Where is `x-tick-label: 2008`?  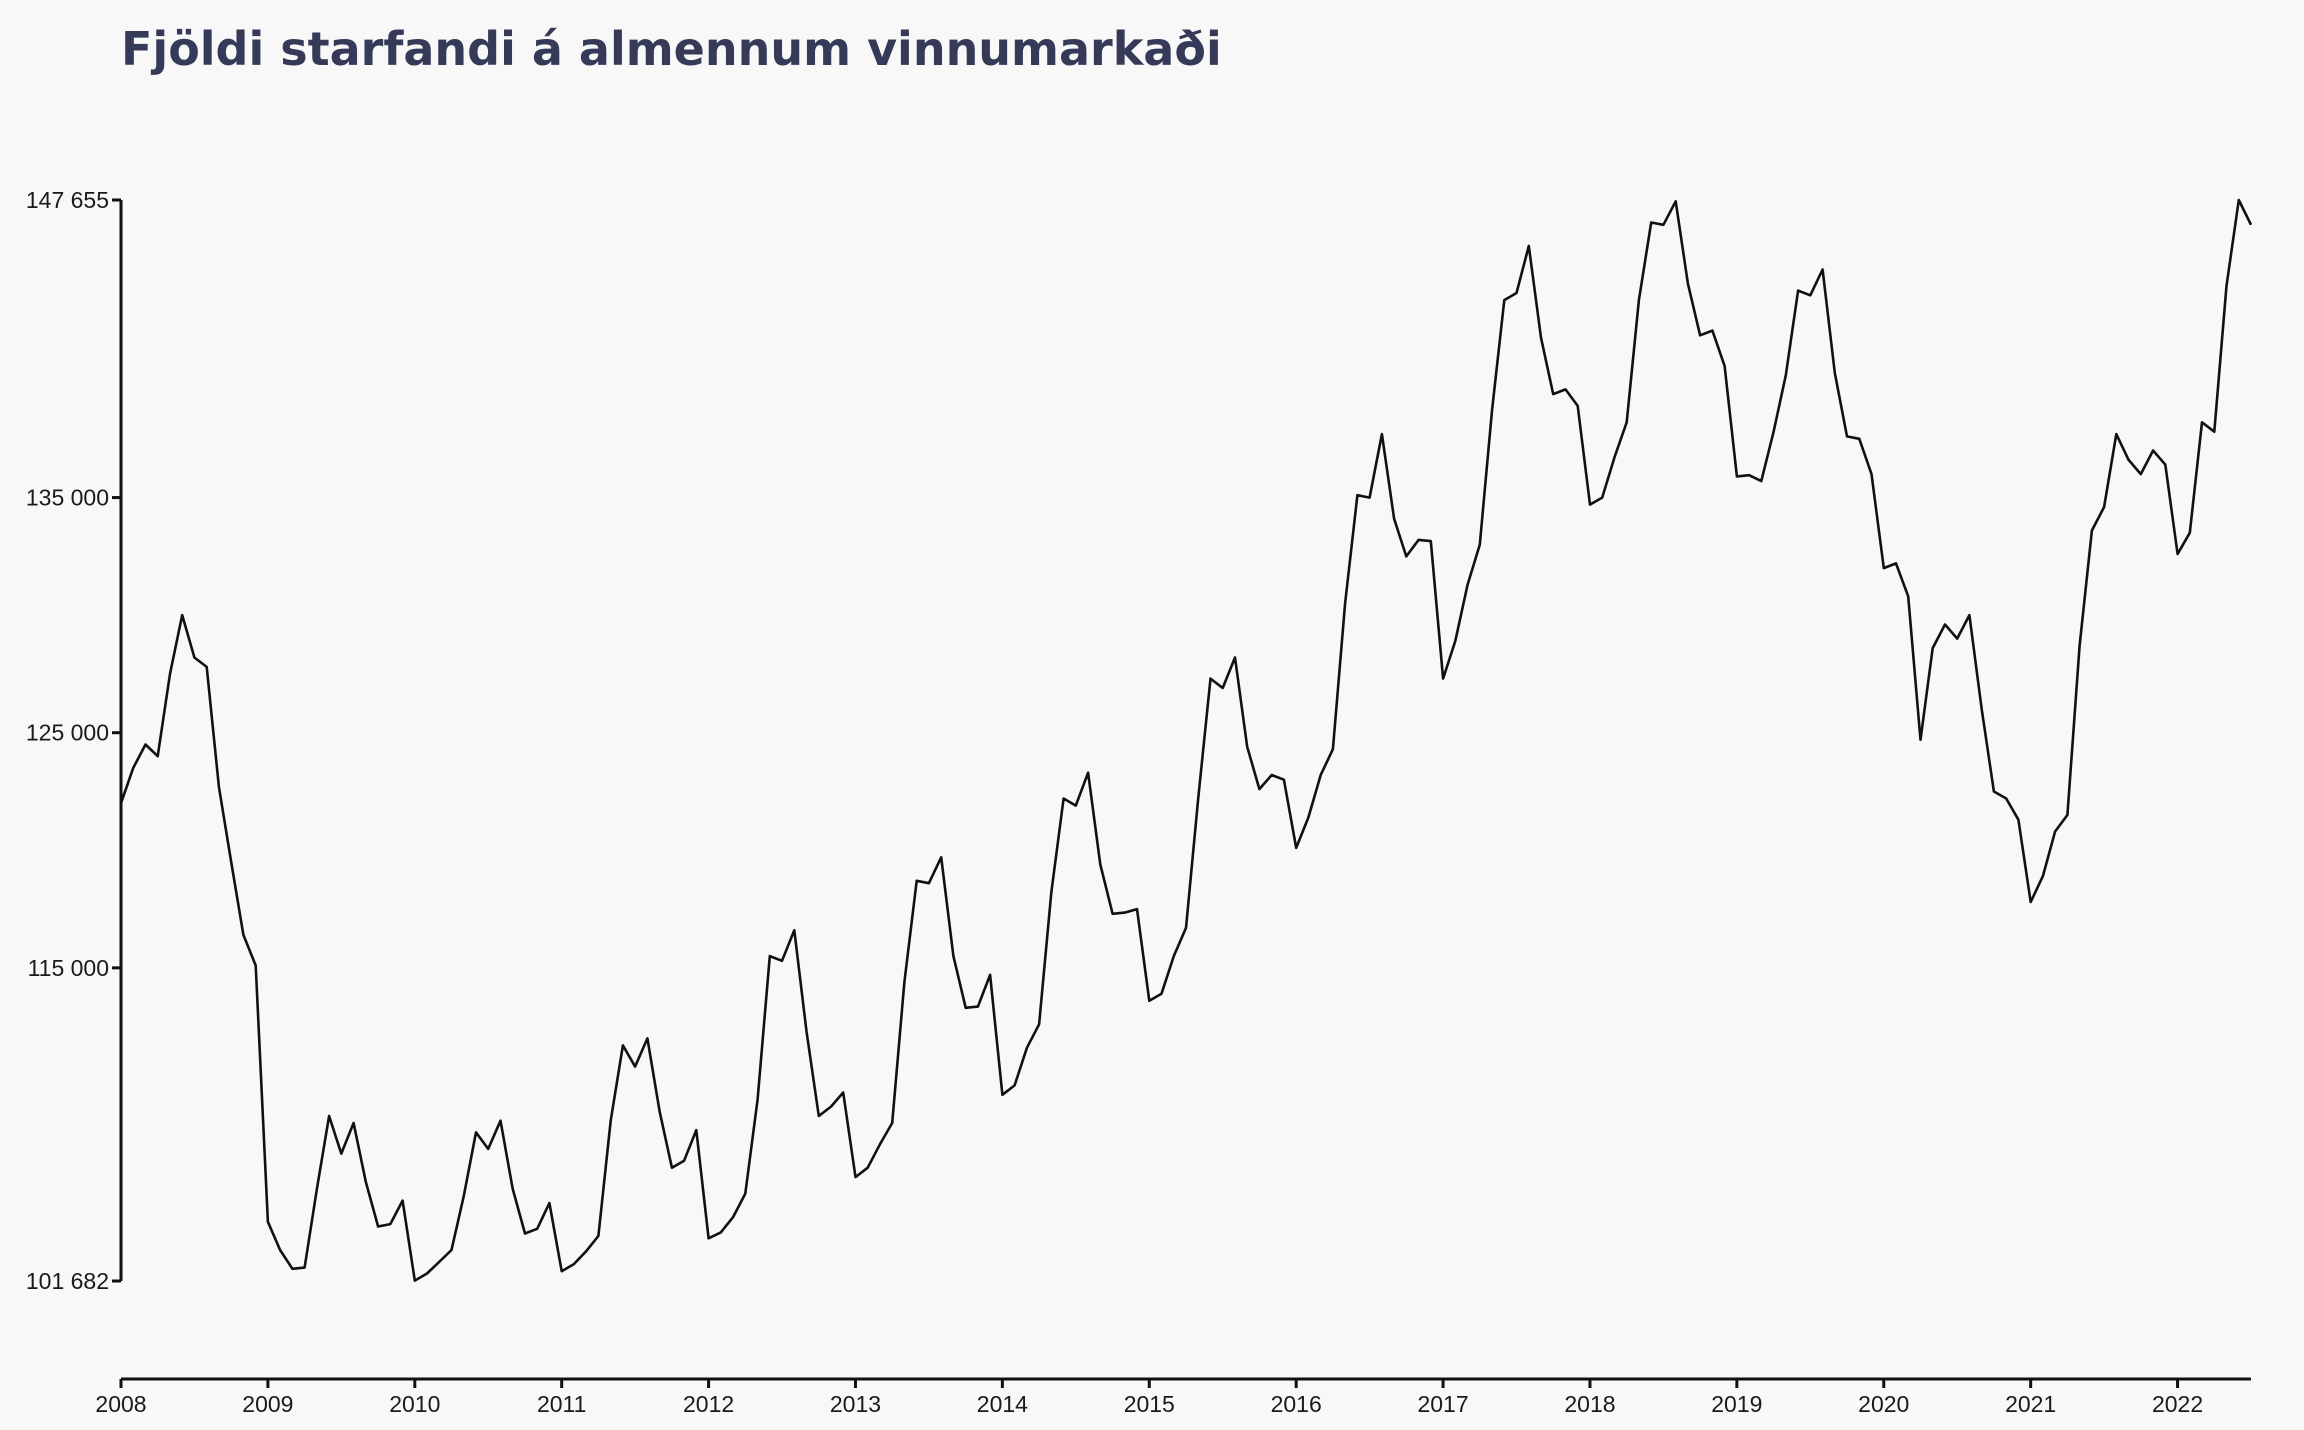 x-tick-label: 2008 is located at coordinates (120, 1404).